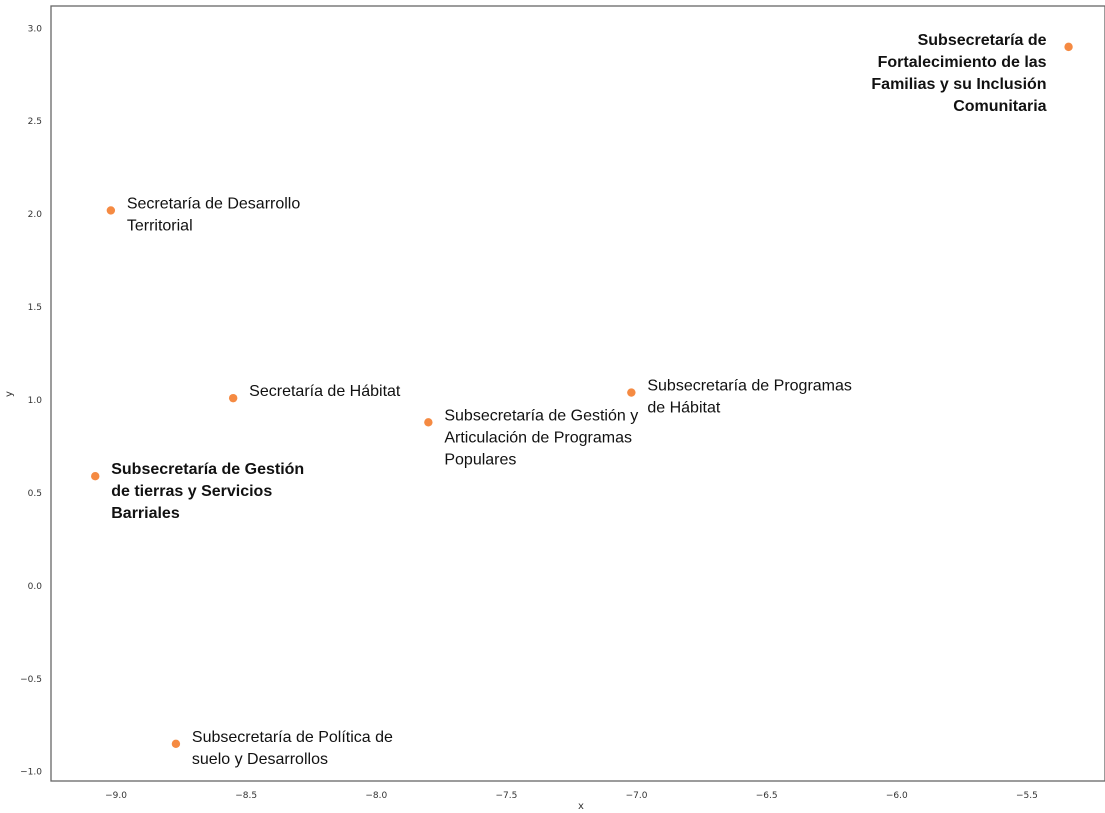  What do you see at coordinates (35, 29) in the screenshot?
I see `y-tick-label: 3.0` at bounding box center [35, 29].